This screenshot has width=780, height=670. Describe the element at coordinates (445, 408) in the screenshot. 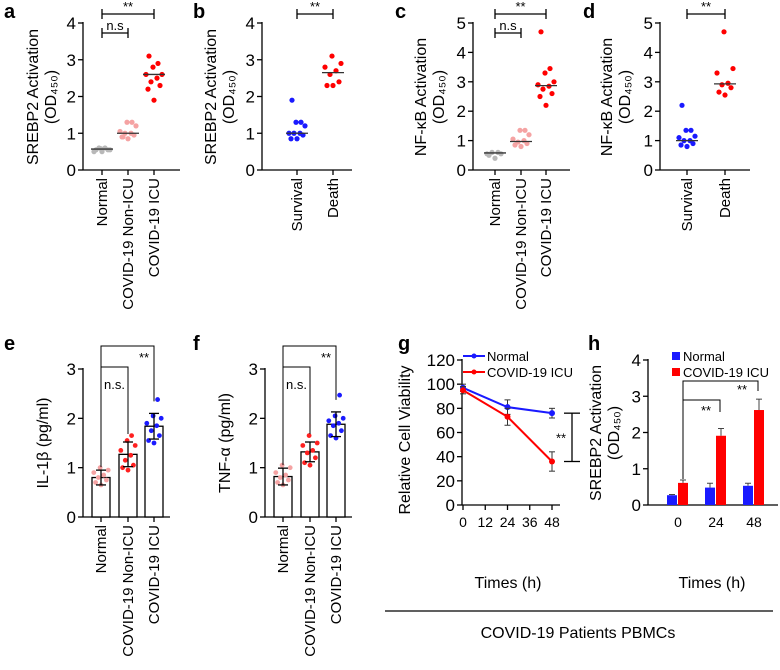

I see `y-tick-label: 80` at that location.